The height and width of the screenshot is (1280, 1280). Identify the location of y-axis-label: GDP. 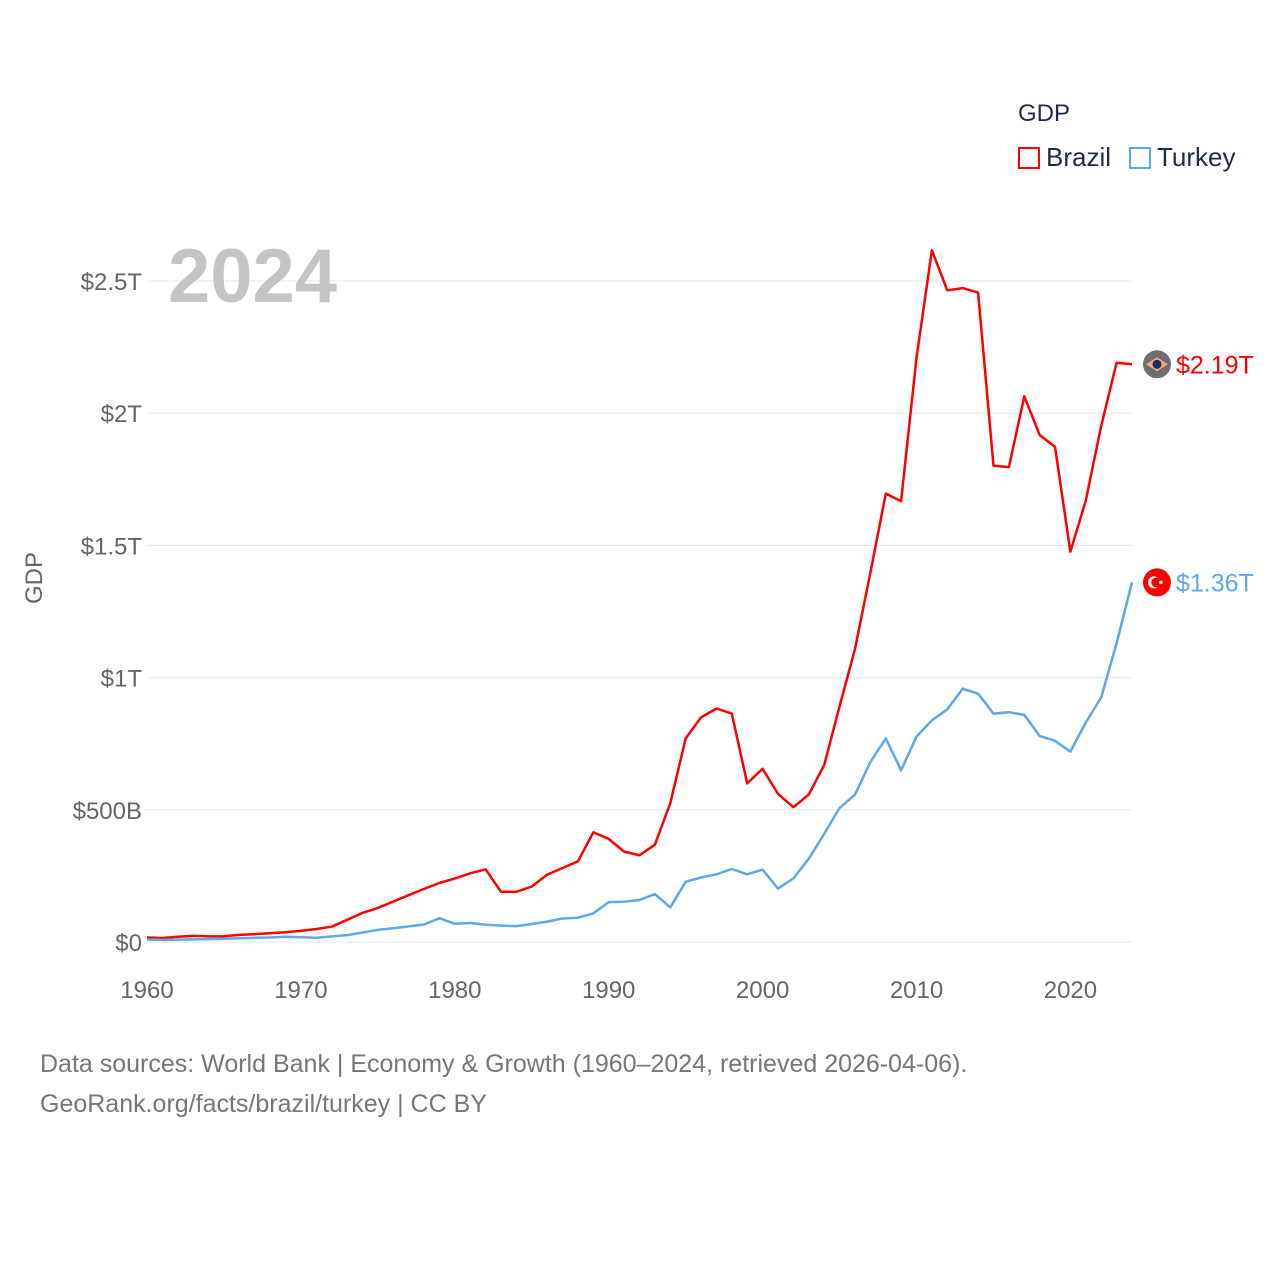
(34, 578).